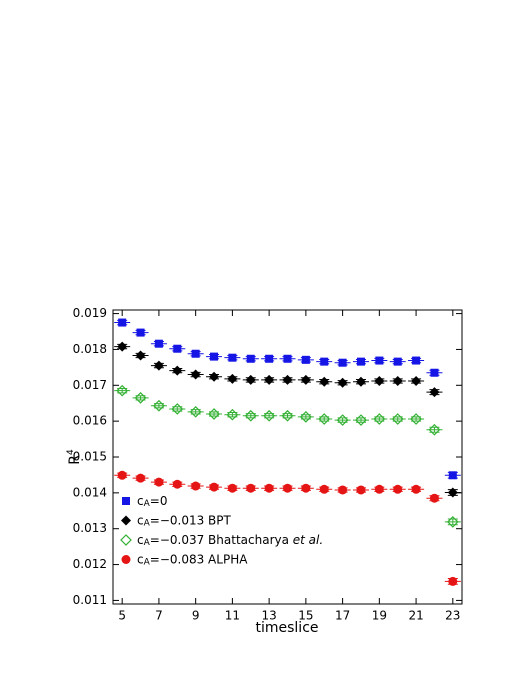 Image resolution: width=523 pixels, height=677 pixels. Describe the element at coordinates (286, 628) in the screenshot. I see `x-axis-label: timeslice` at that location.